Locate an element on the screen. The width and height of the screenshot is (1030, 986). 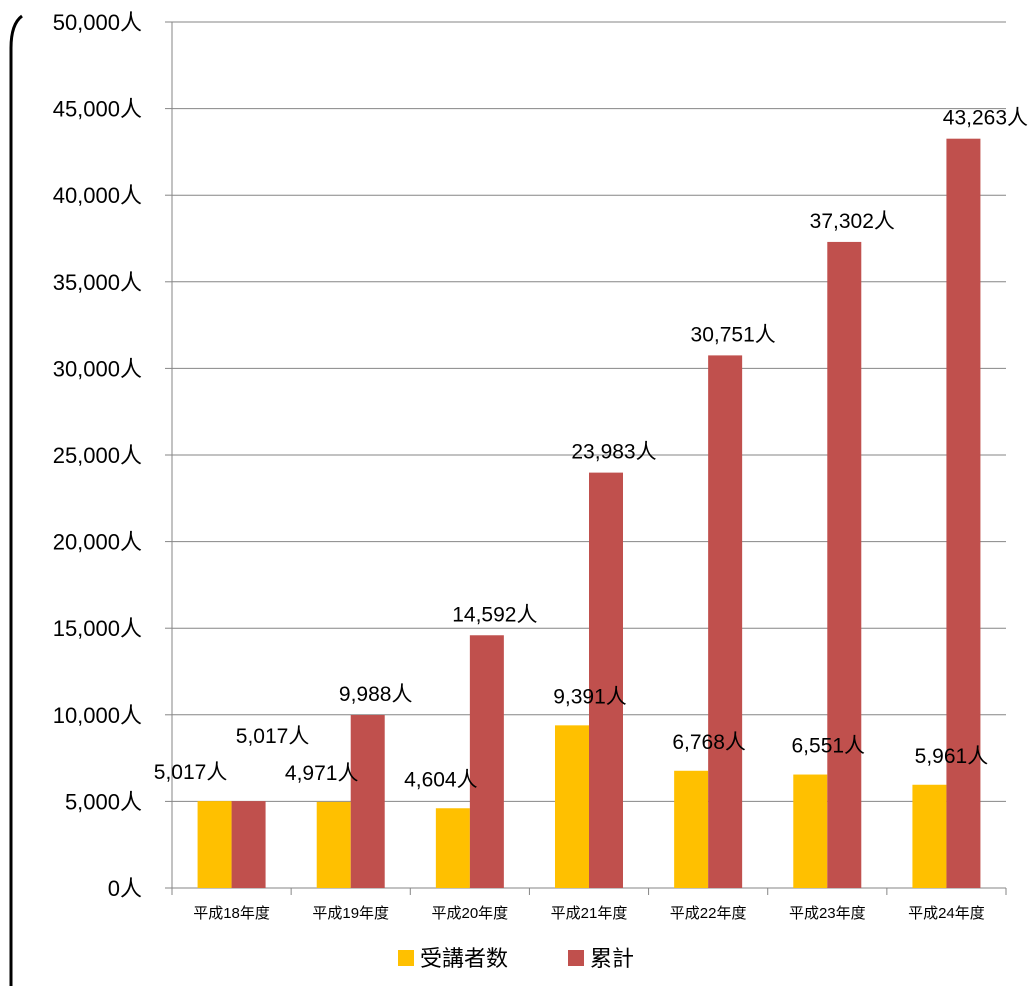
y-tick-label: 45,000人 is located at coordinates (97, 109).